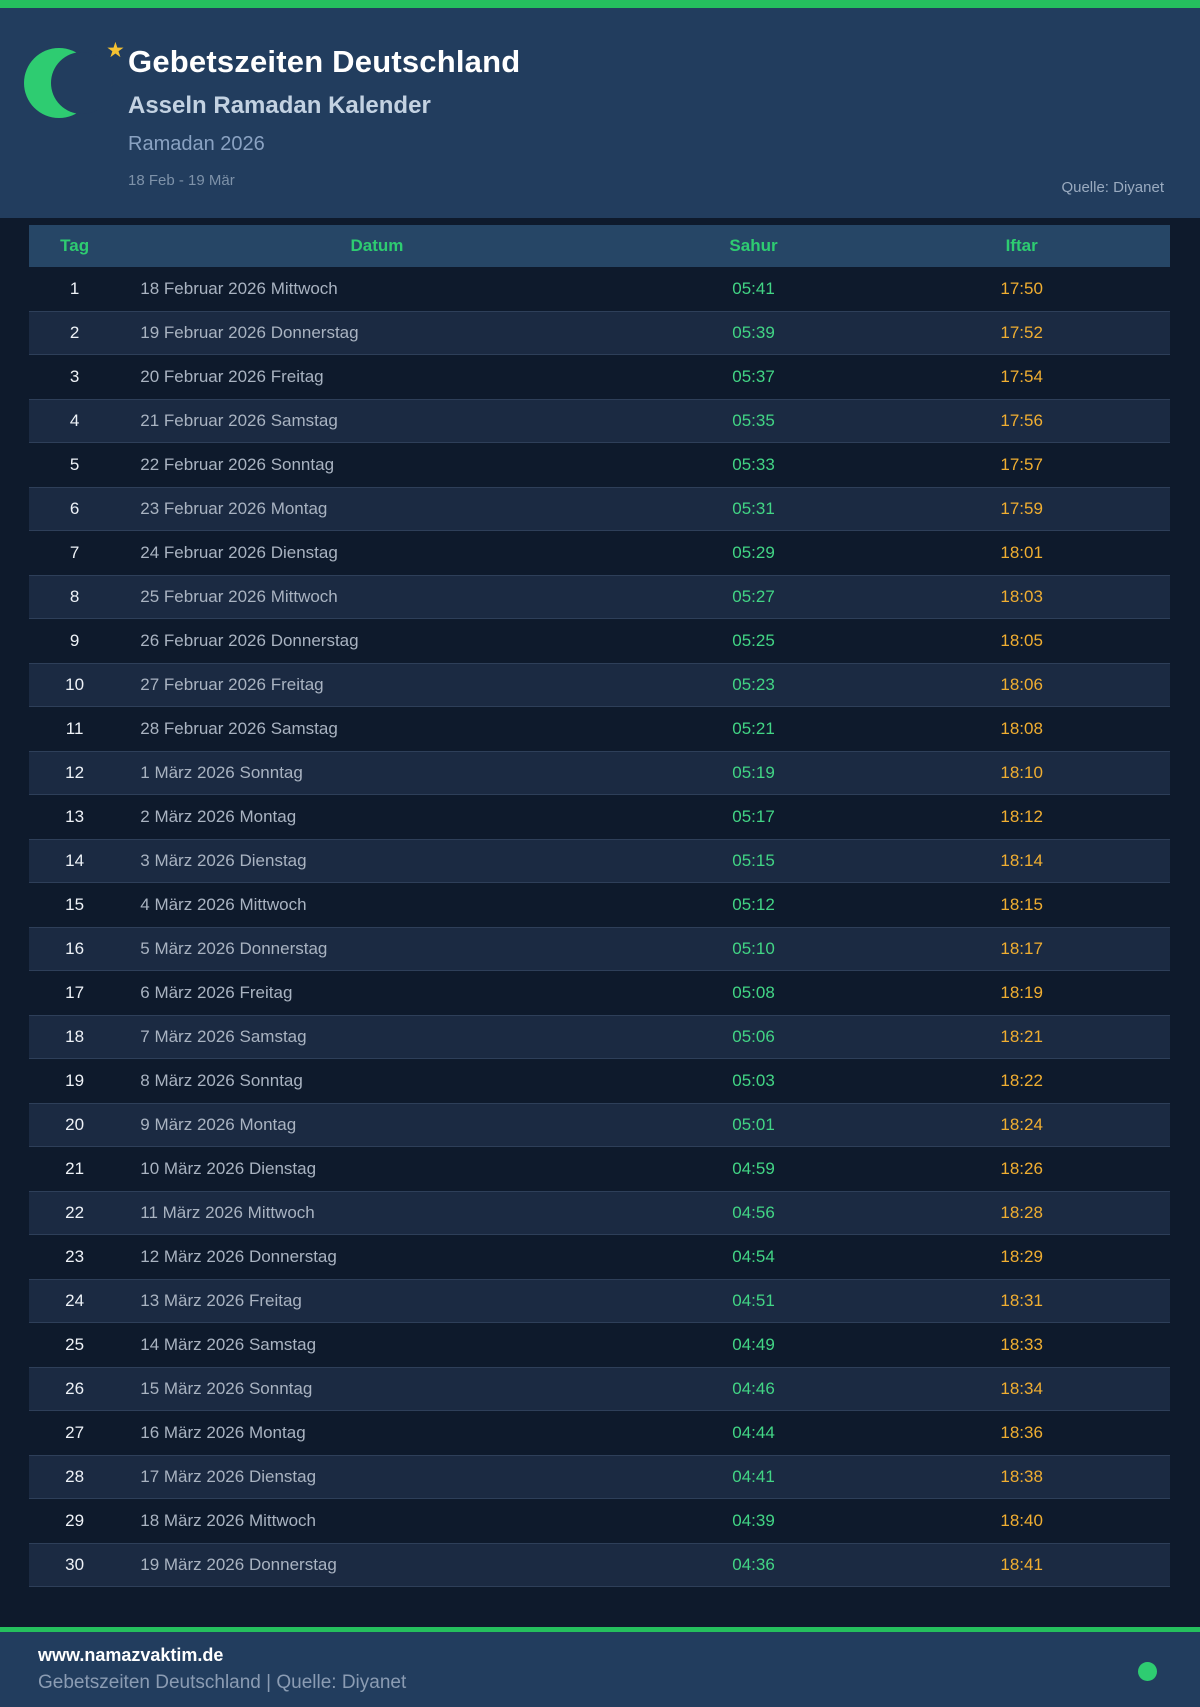 The image size is (1200, 1707). Describe the element at coordinates (753, 1212) in the screenshot. I see `sahur-time-cell: 04:56` at that location.